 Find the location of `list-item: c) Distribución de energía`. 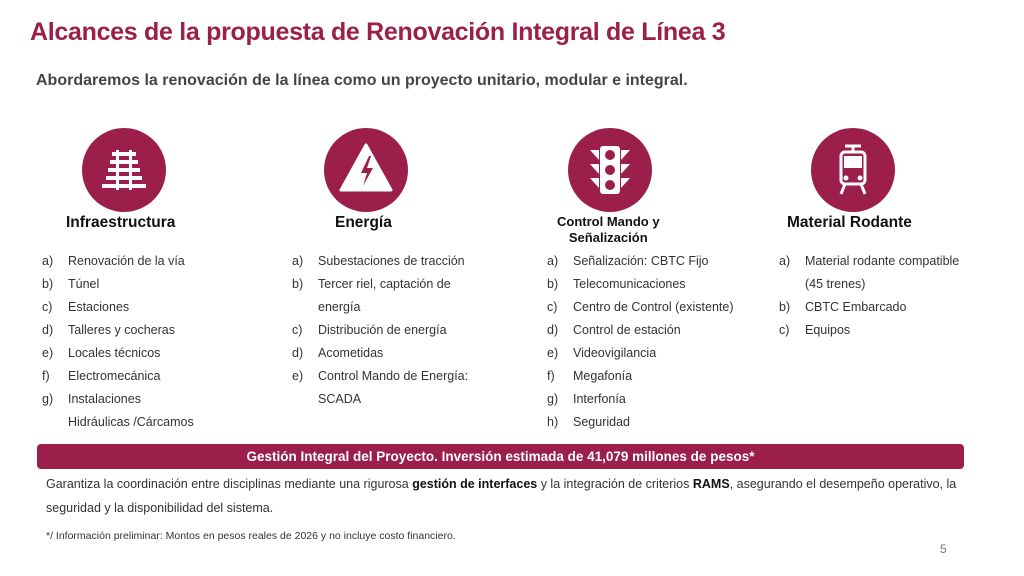

list-item: c) Distribución de energía is located at coordinates (380, 330).